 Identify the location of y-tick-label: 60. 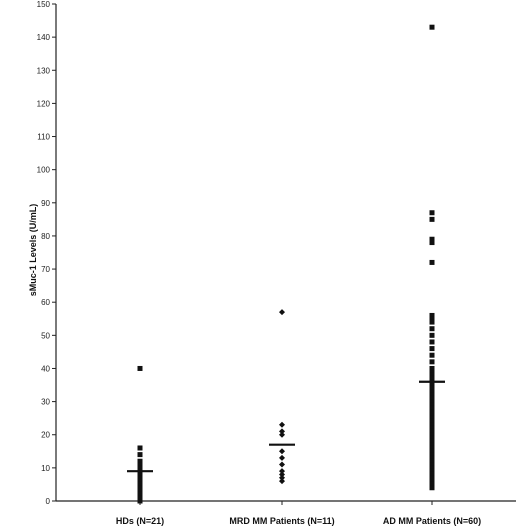
(45, 302).